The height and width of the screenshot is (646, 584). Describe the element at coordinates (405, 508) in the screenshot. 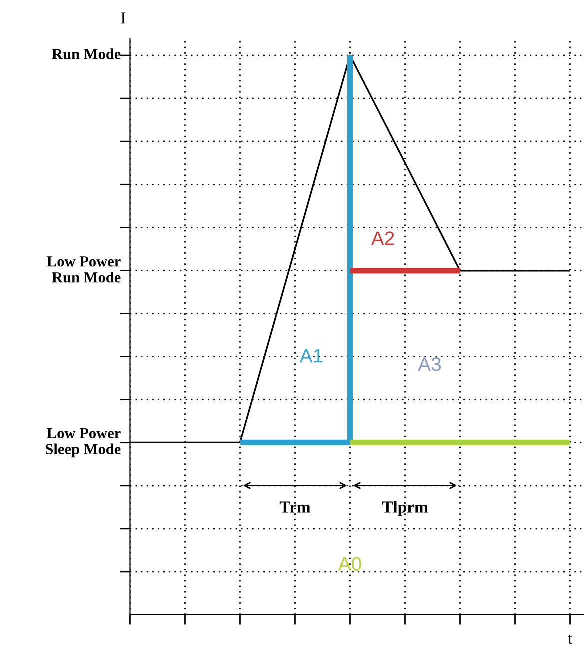

I see `annotation: Tlprm` at that location.